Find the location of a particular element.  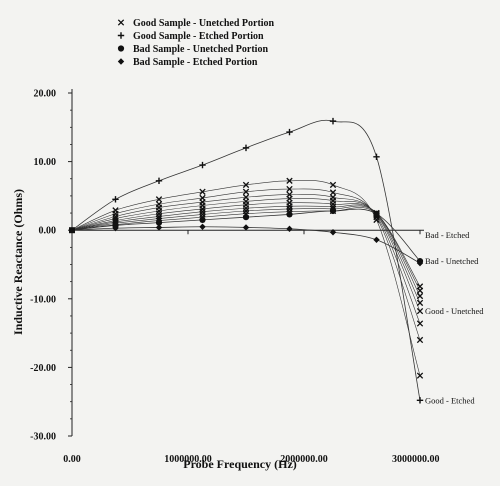

y-axis-title: Inductive Reactance (Ohms) is located at coordinates (18, 262).